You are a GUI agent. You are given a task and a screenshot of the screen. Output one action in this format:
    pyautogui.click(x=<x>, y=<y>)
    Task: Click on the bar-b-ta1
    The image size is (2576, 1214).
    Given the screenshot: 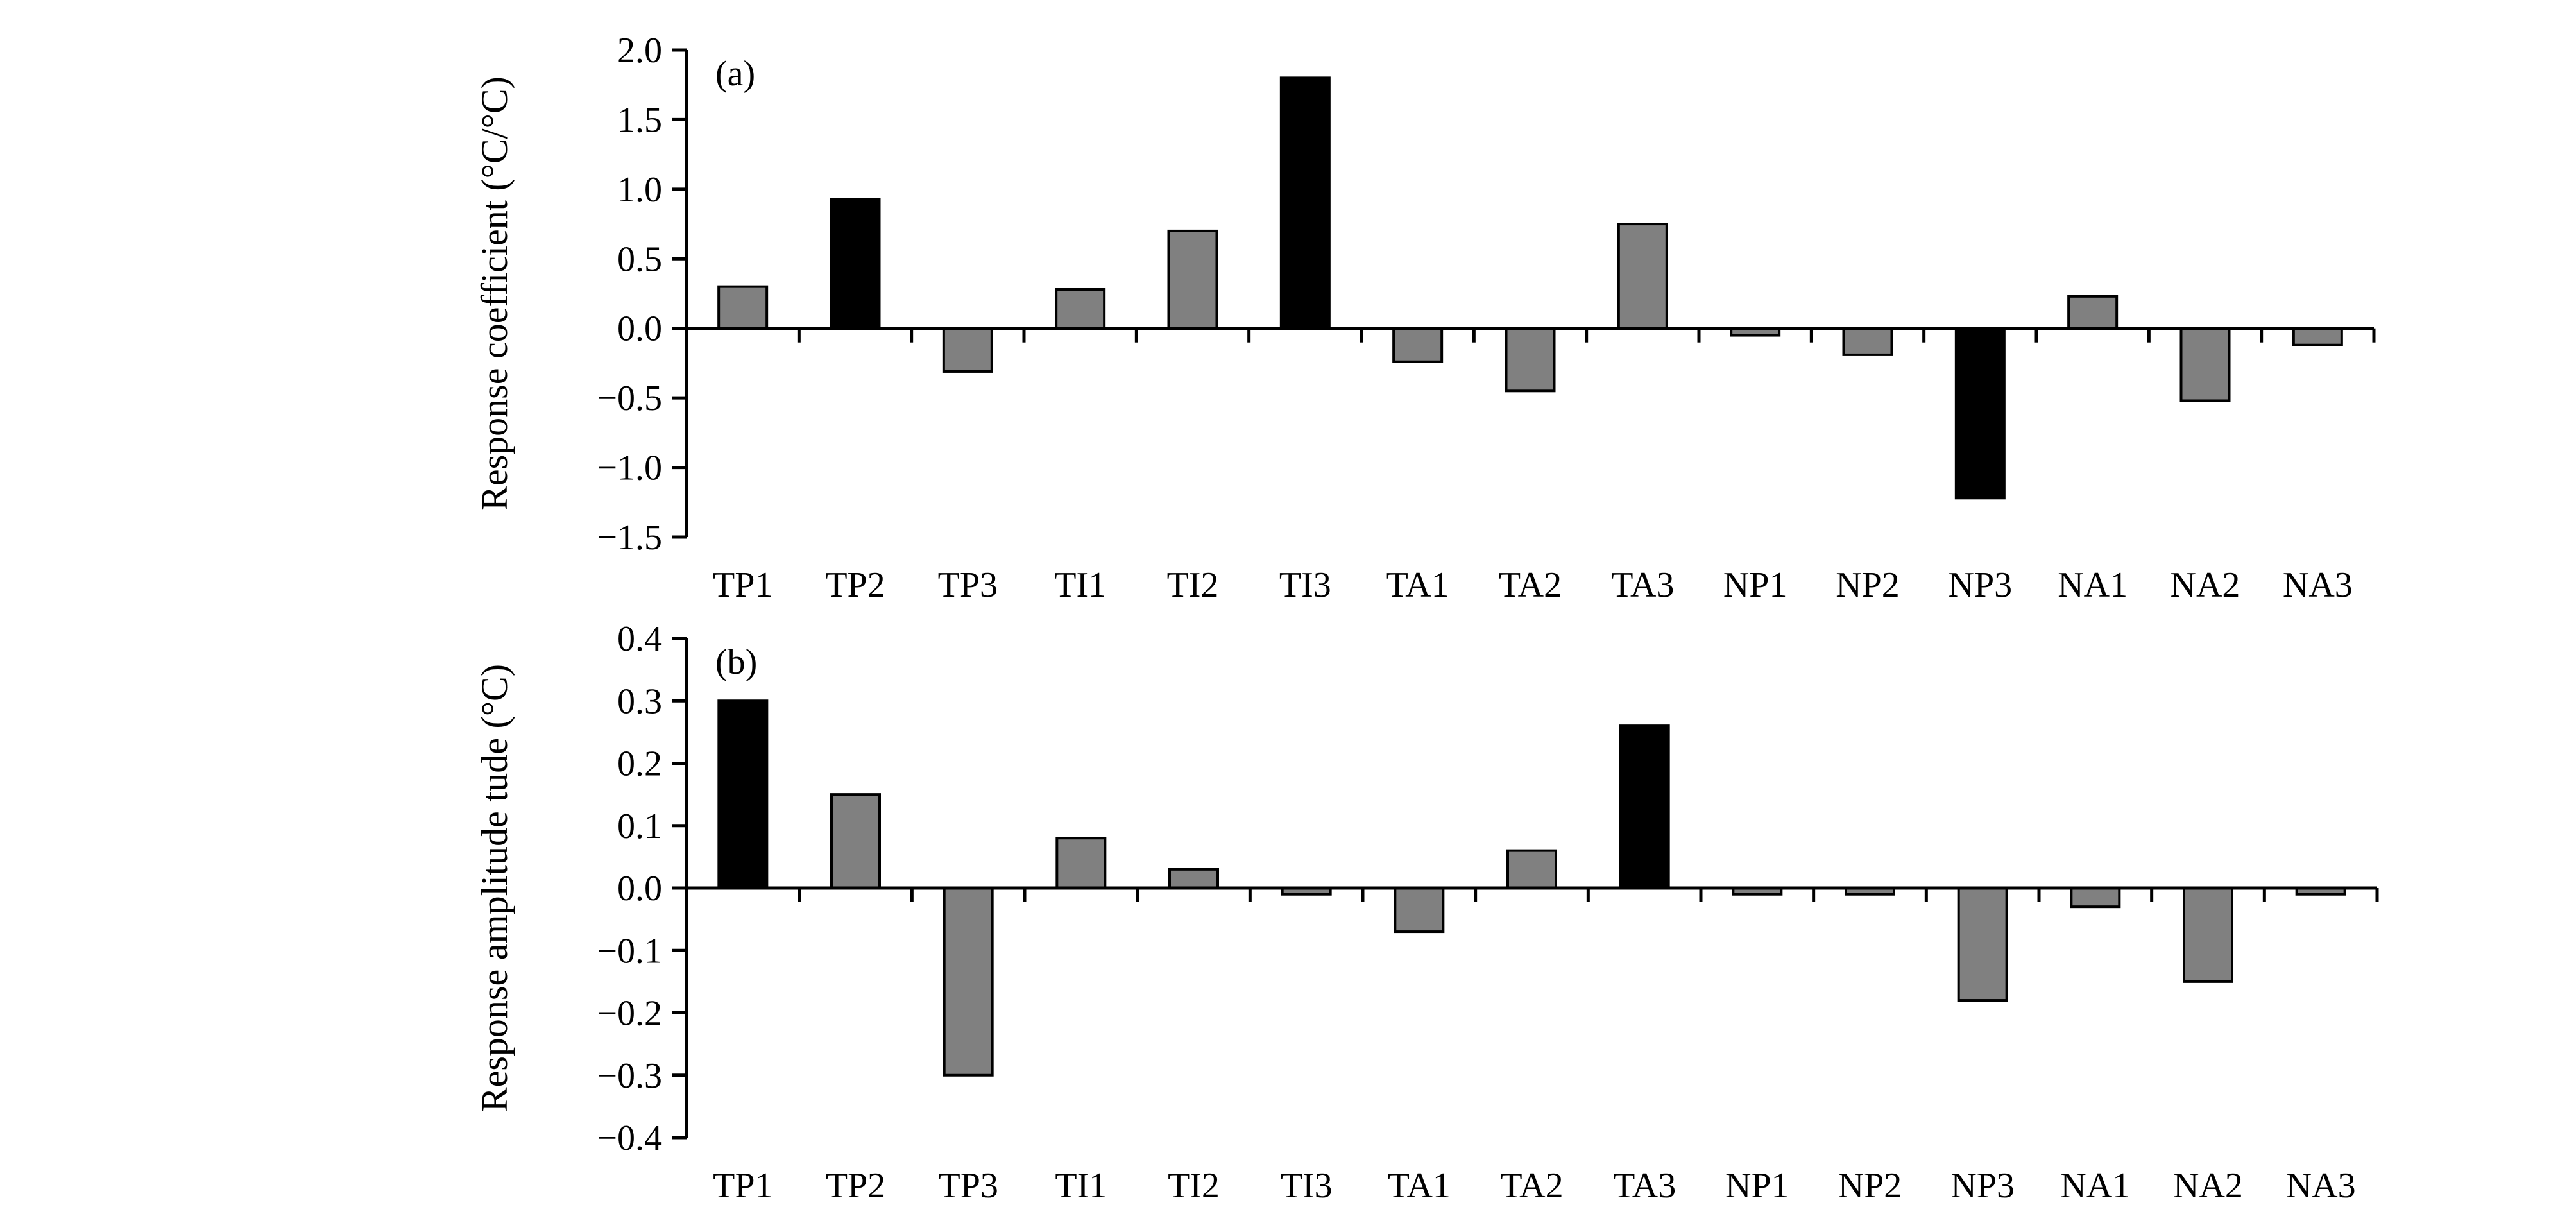 What is the action you would take?
    pyautogui.click(x=1420, y=911)
    